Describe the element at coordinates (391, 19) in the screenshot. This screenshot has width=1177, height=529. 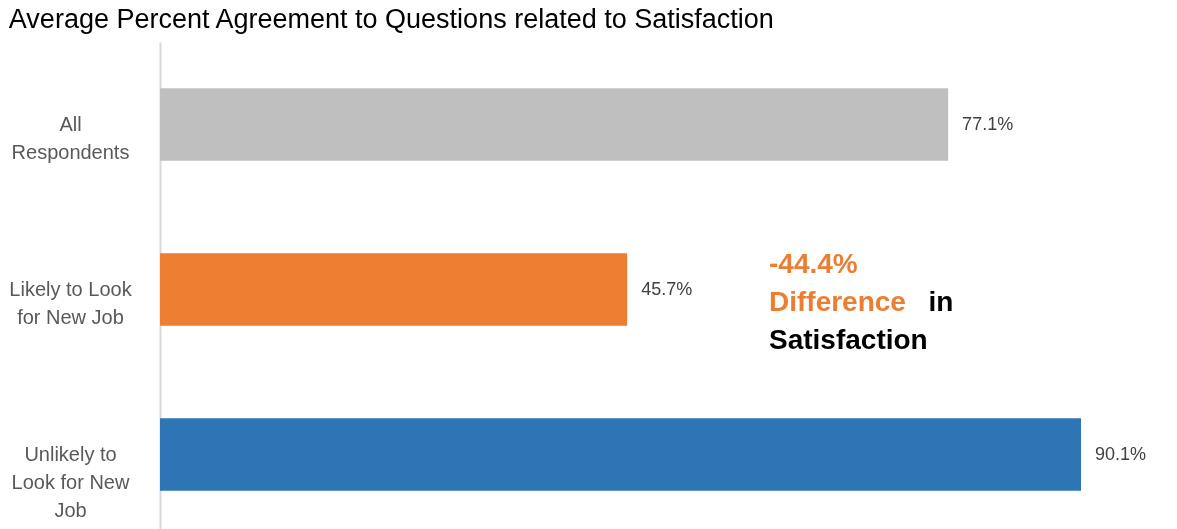
I see `chart-title: Average Percent Agreement to Questions related to Satisfaction` at that location.